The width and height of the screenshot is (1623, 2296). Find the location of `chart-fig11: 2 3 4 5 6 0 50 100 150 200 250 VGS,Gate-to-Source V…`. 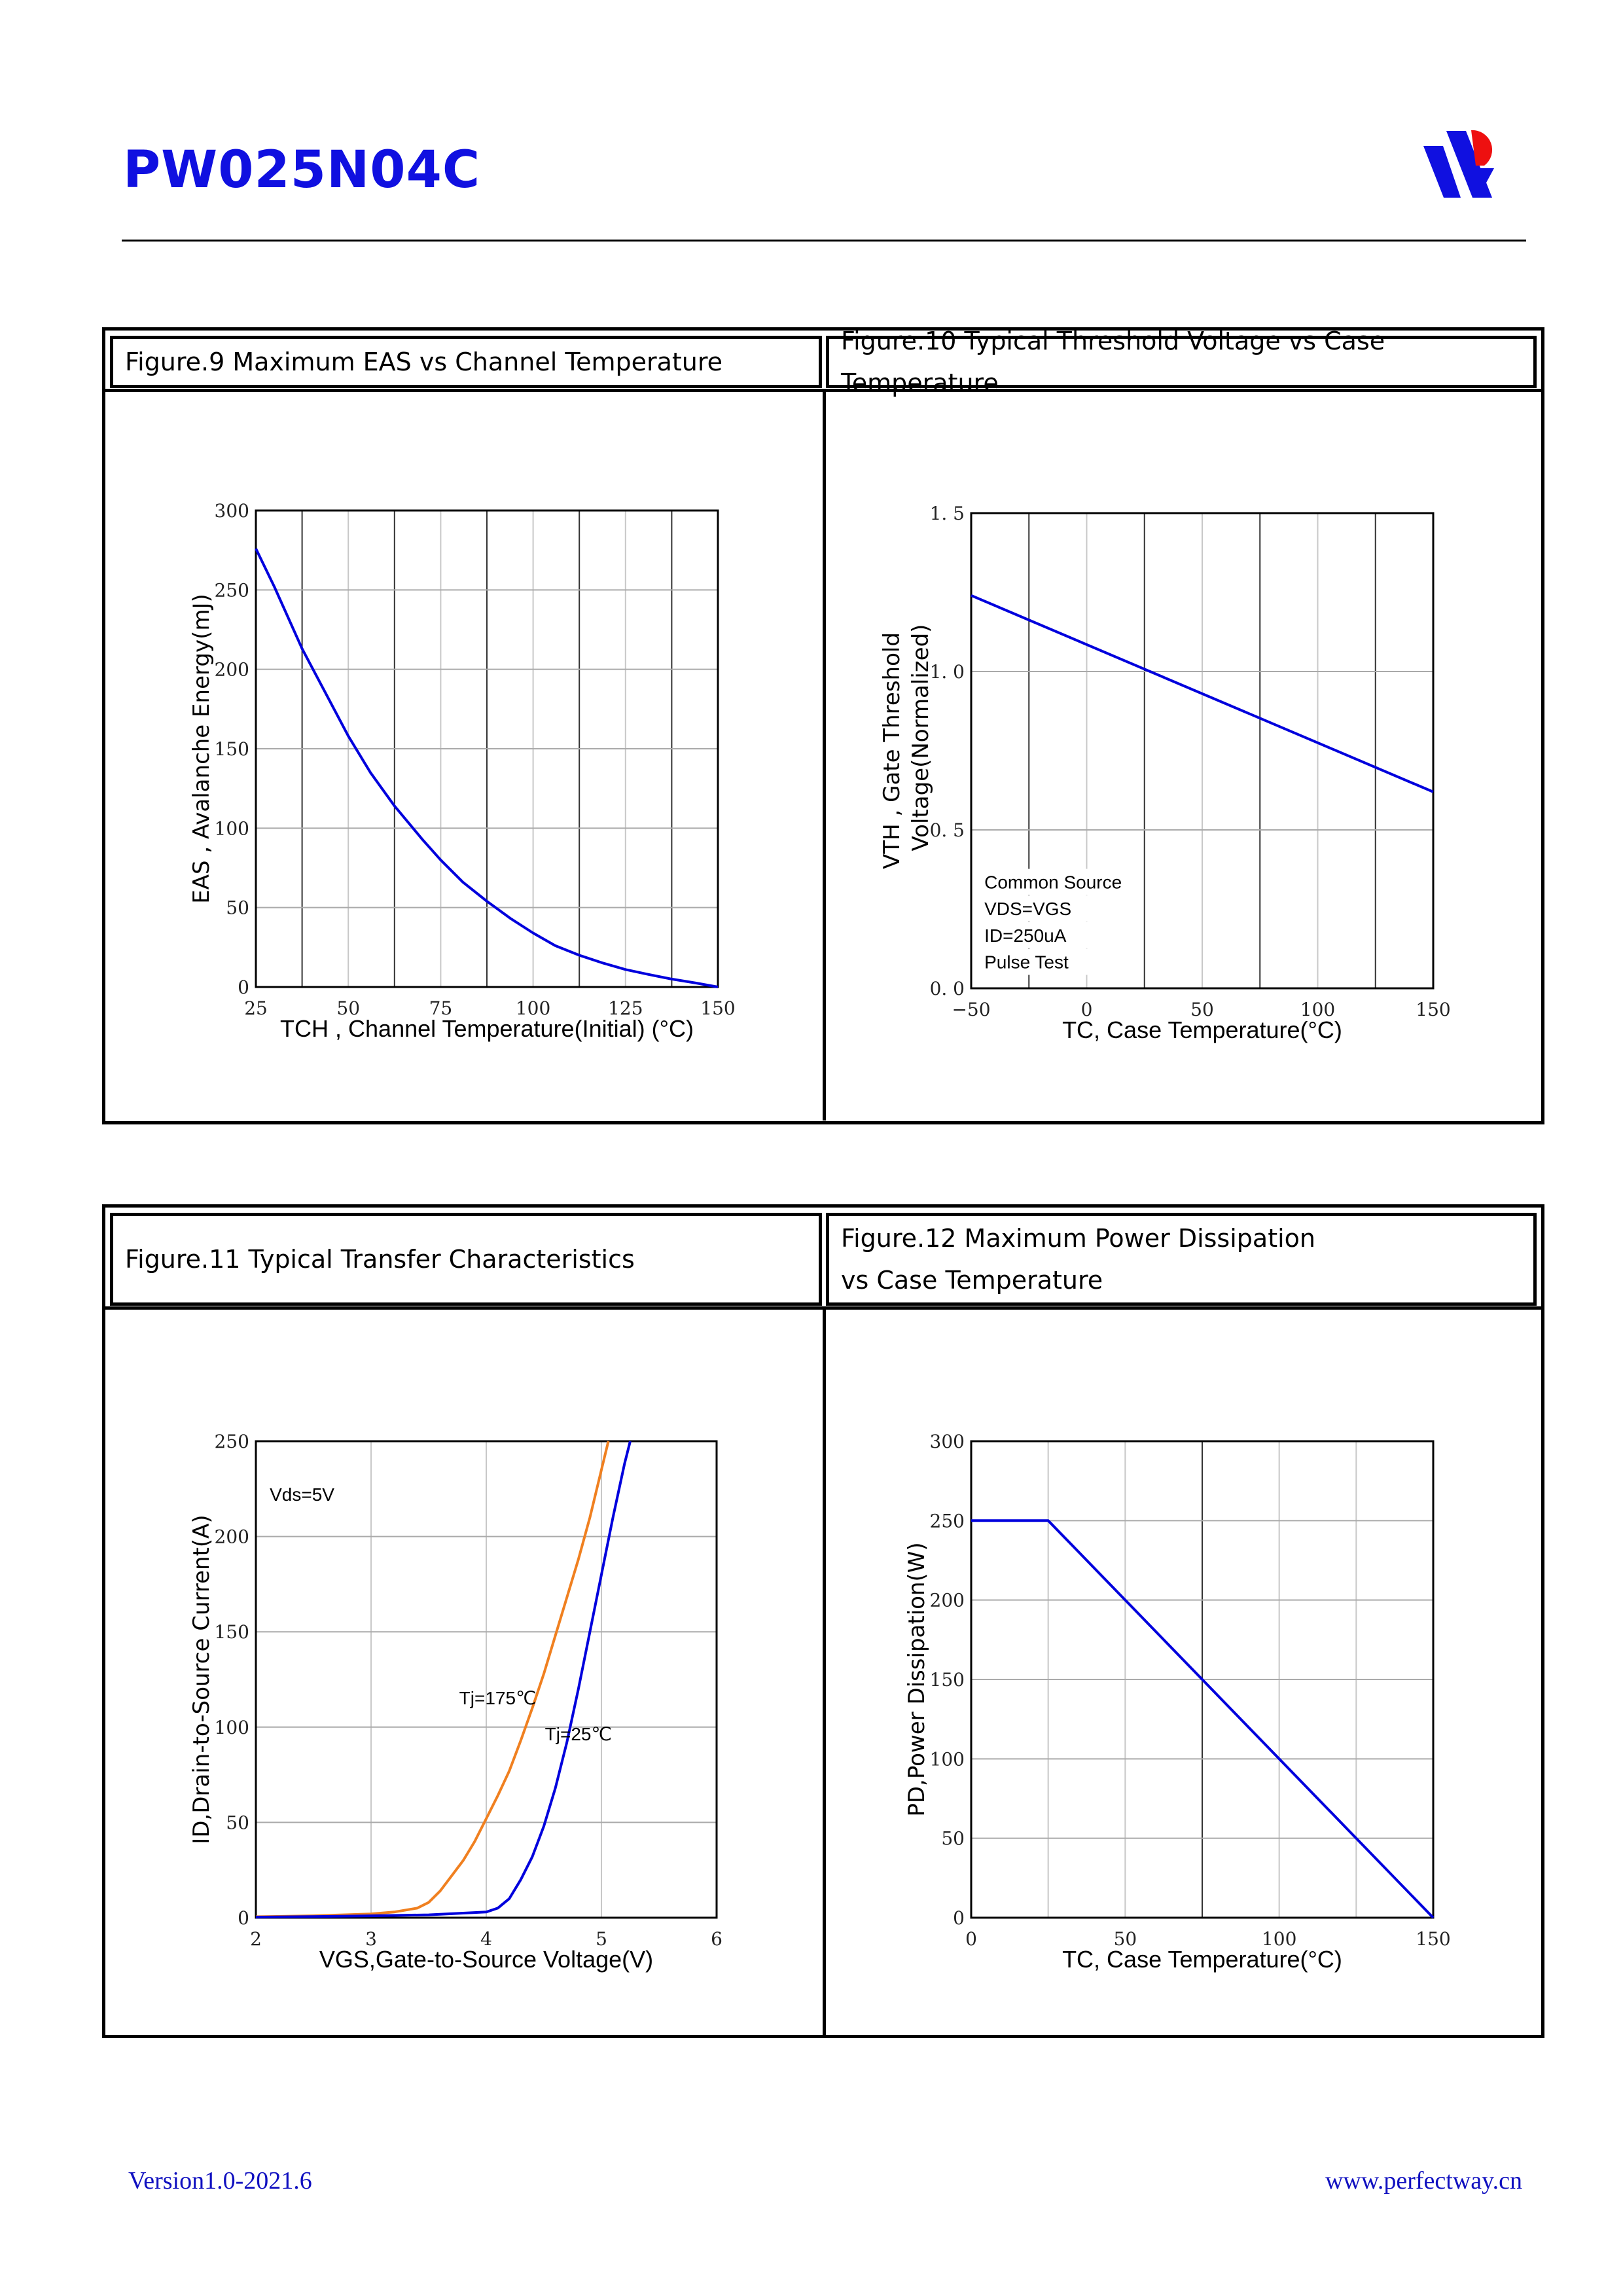

chart-fig11: 2 3 4 5 6 0 50 100 150 200 250 VGS,Gate-to-Source V… is located at coordinates (455, 1702).